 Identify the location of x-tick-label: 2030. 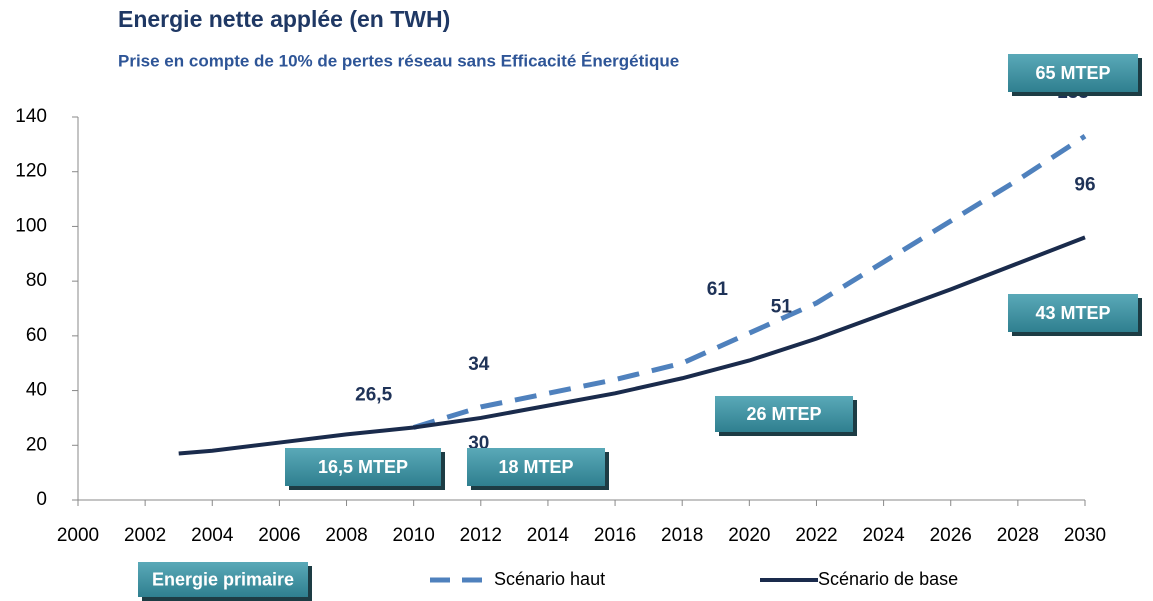
(1085, 535).